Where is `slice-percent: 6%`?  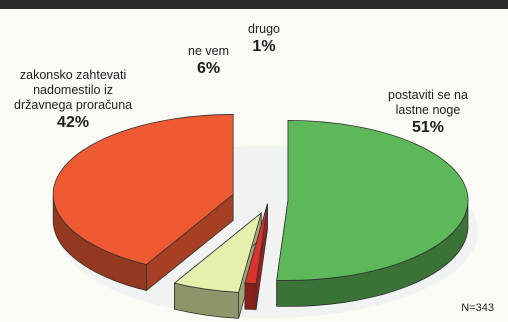 slice-percent: 6% is located at coordinates (208, 68).